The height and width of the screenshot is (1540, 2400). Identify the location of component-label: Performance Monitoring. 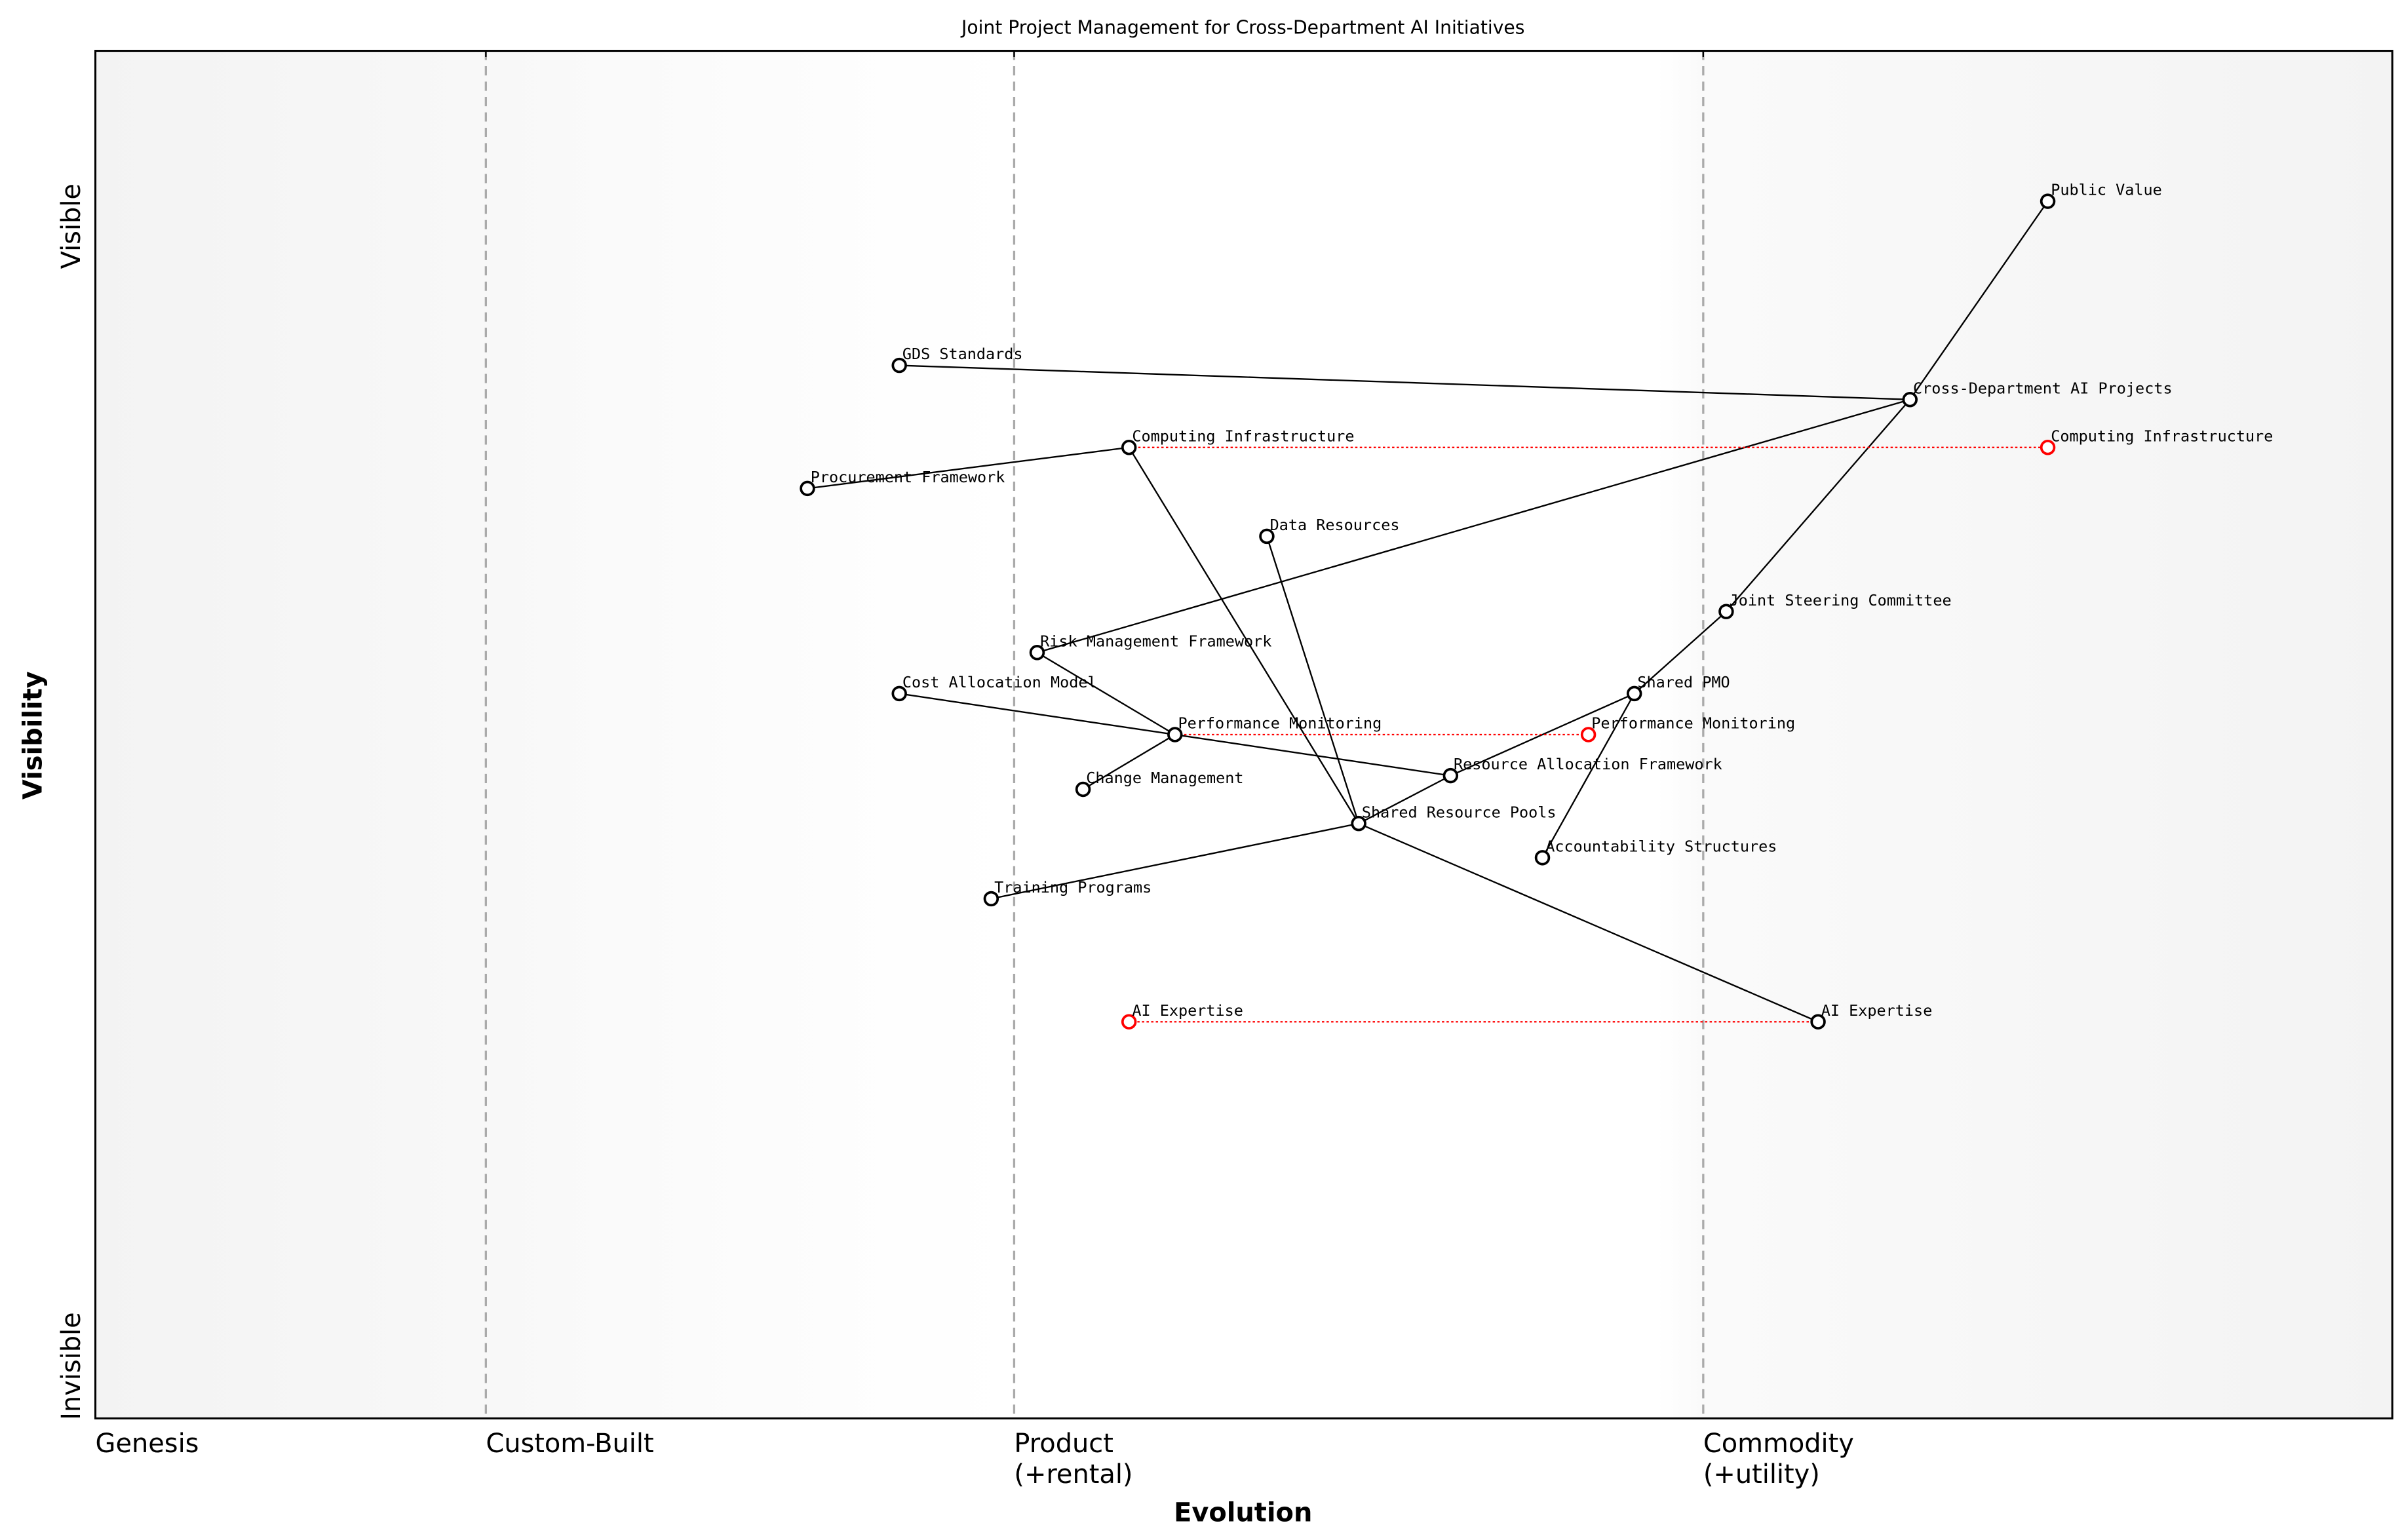
(1280, 723).